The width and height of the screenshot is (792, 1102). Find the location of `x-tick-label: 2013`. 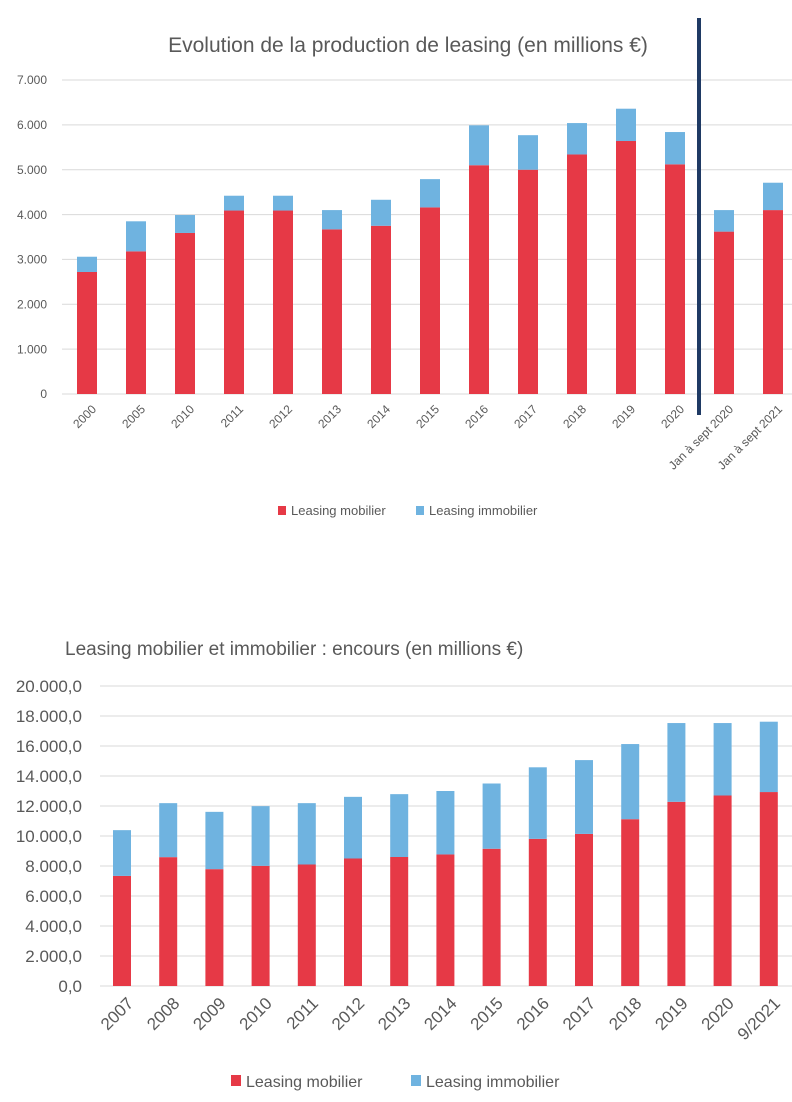

x-tick-label: 2013 is located at coordinates (394, 1014).